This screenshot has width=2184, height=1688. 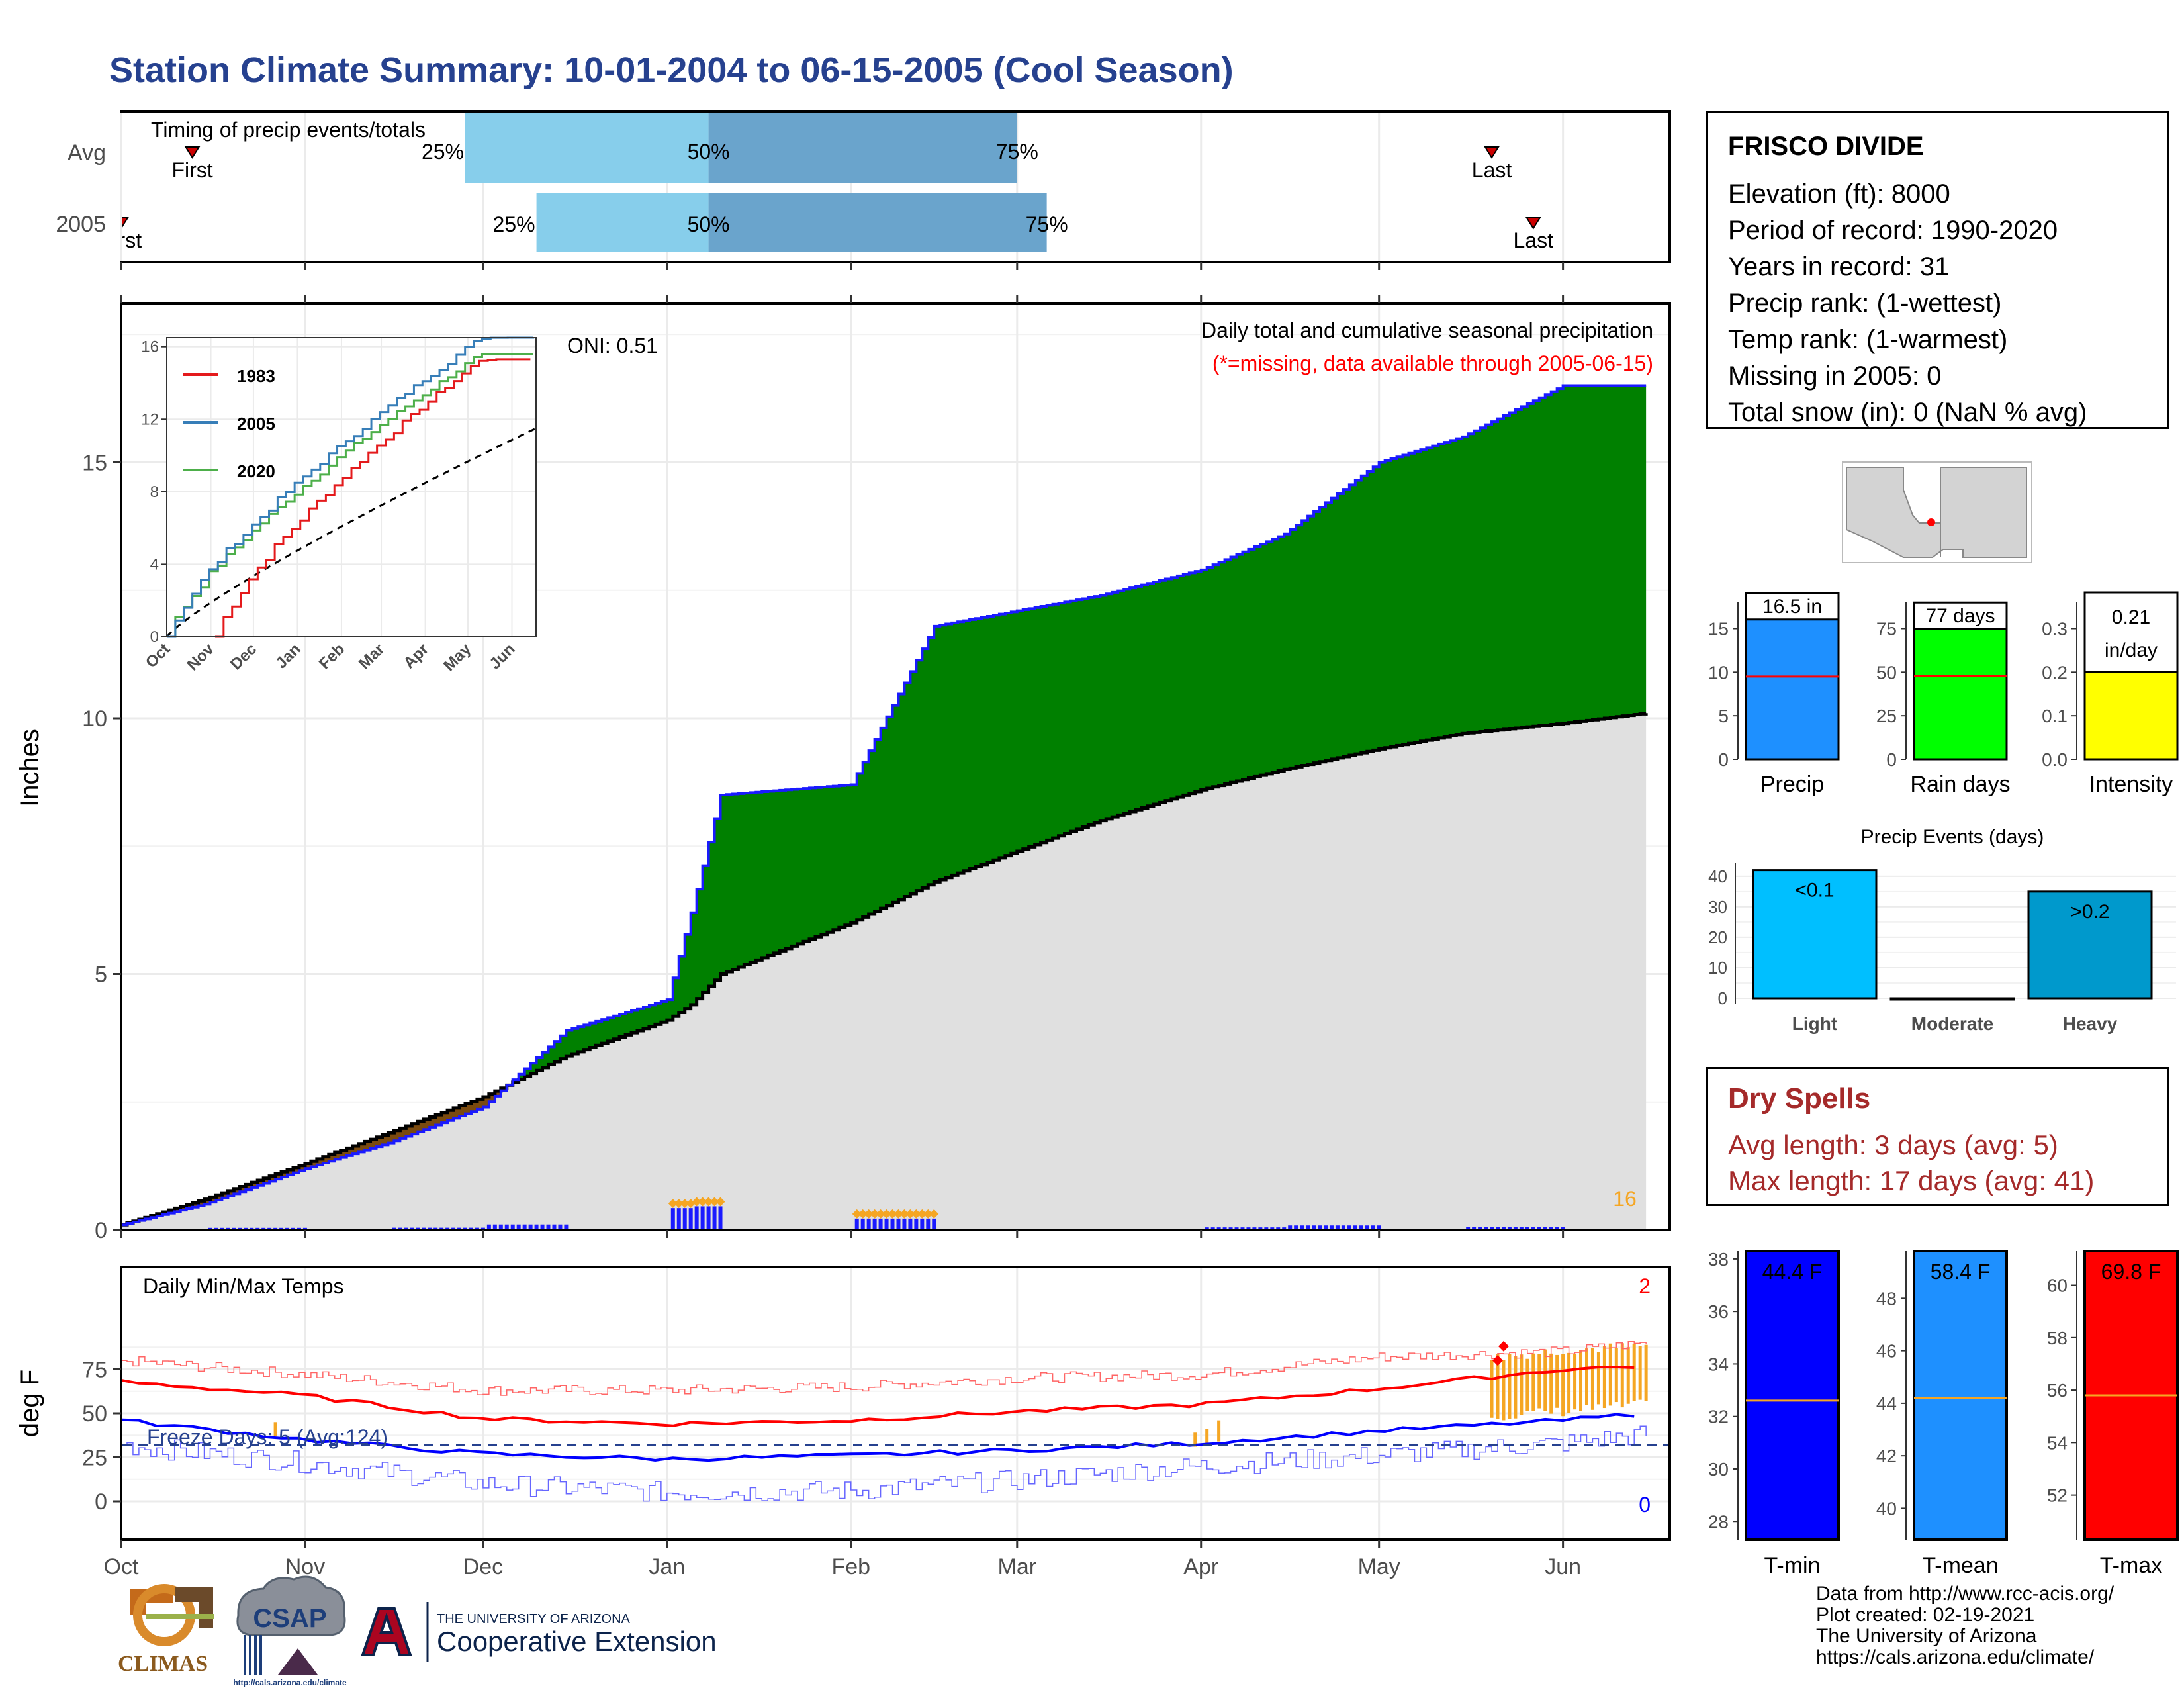 I want to click on avg-max-line, so click(x=879, y=1396).